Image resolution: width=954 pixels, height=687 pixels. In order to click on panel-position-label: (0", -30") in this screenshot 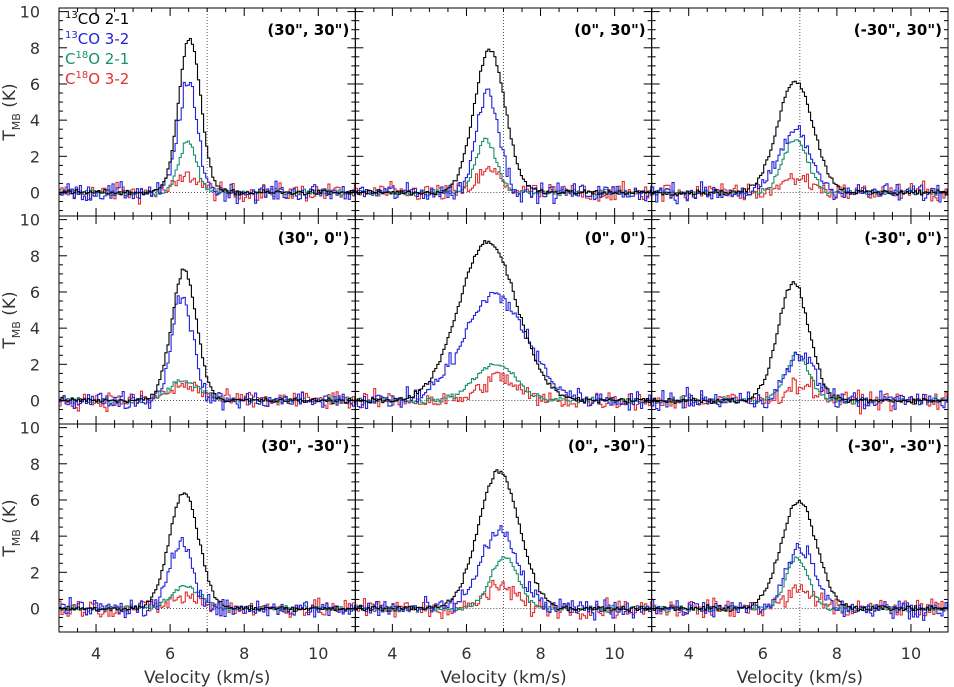, I will do `click(607, 446)`.